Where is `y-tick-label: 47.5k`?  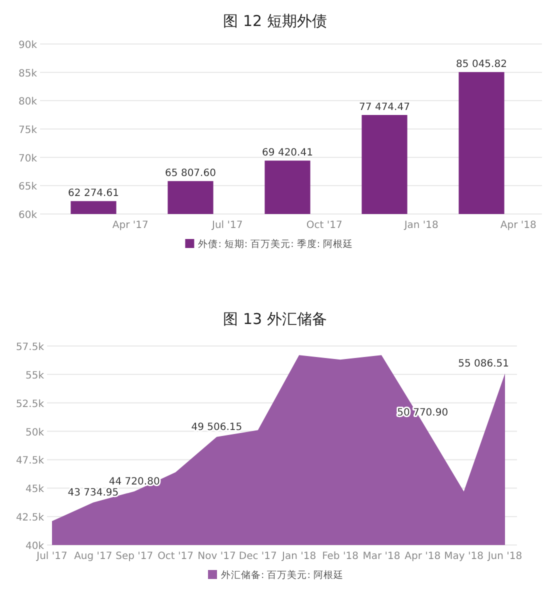
y-tick-label: 47.5k is located at coordinates (30, 461).